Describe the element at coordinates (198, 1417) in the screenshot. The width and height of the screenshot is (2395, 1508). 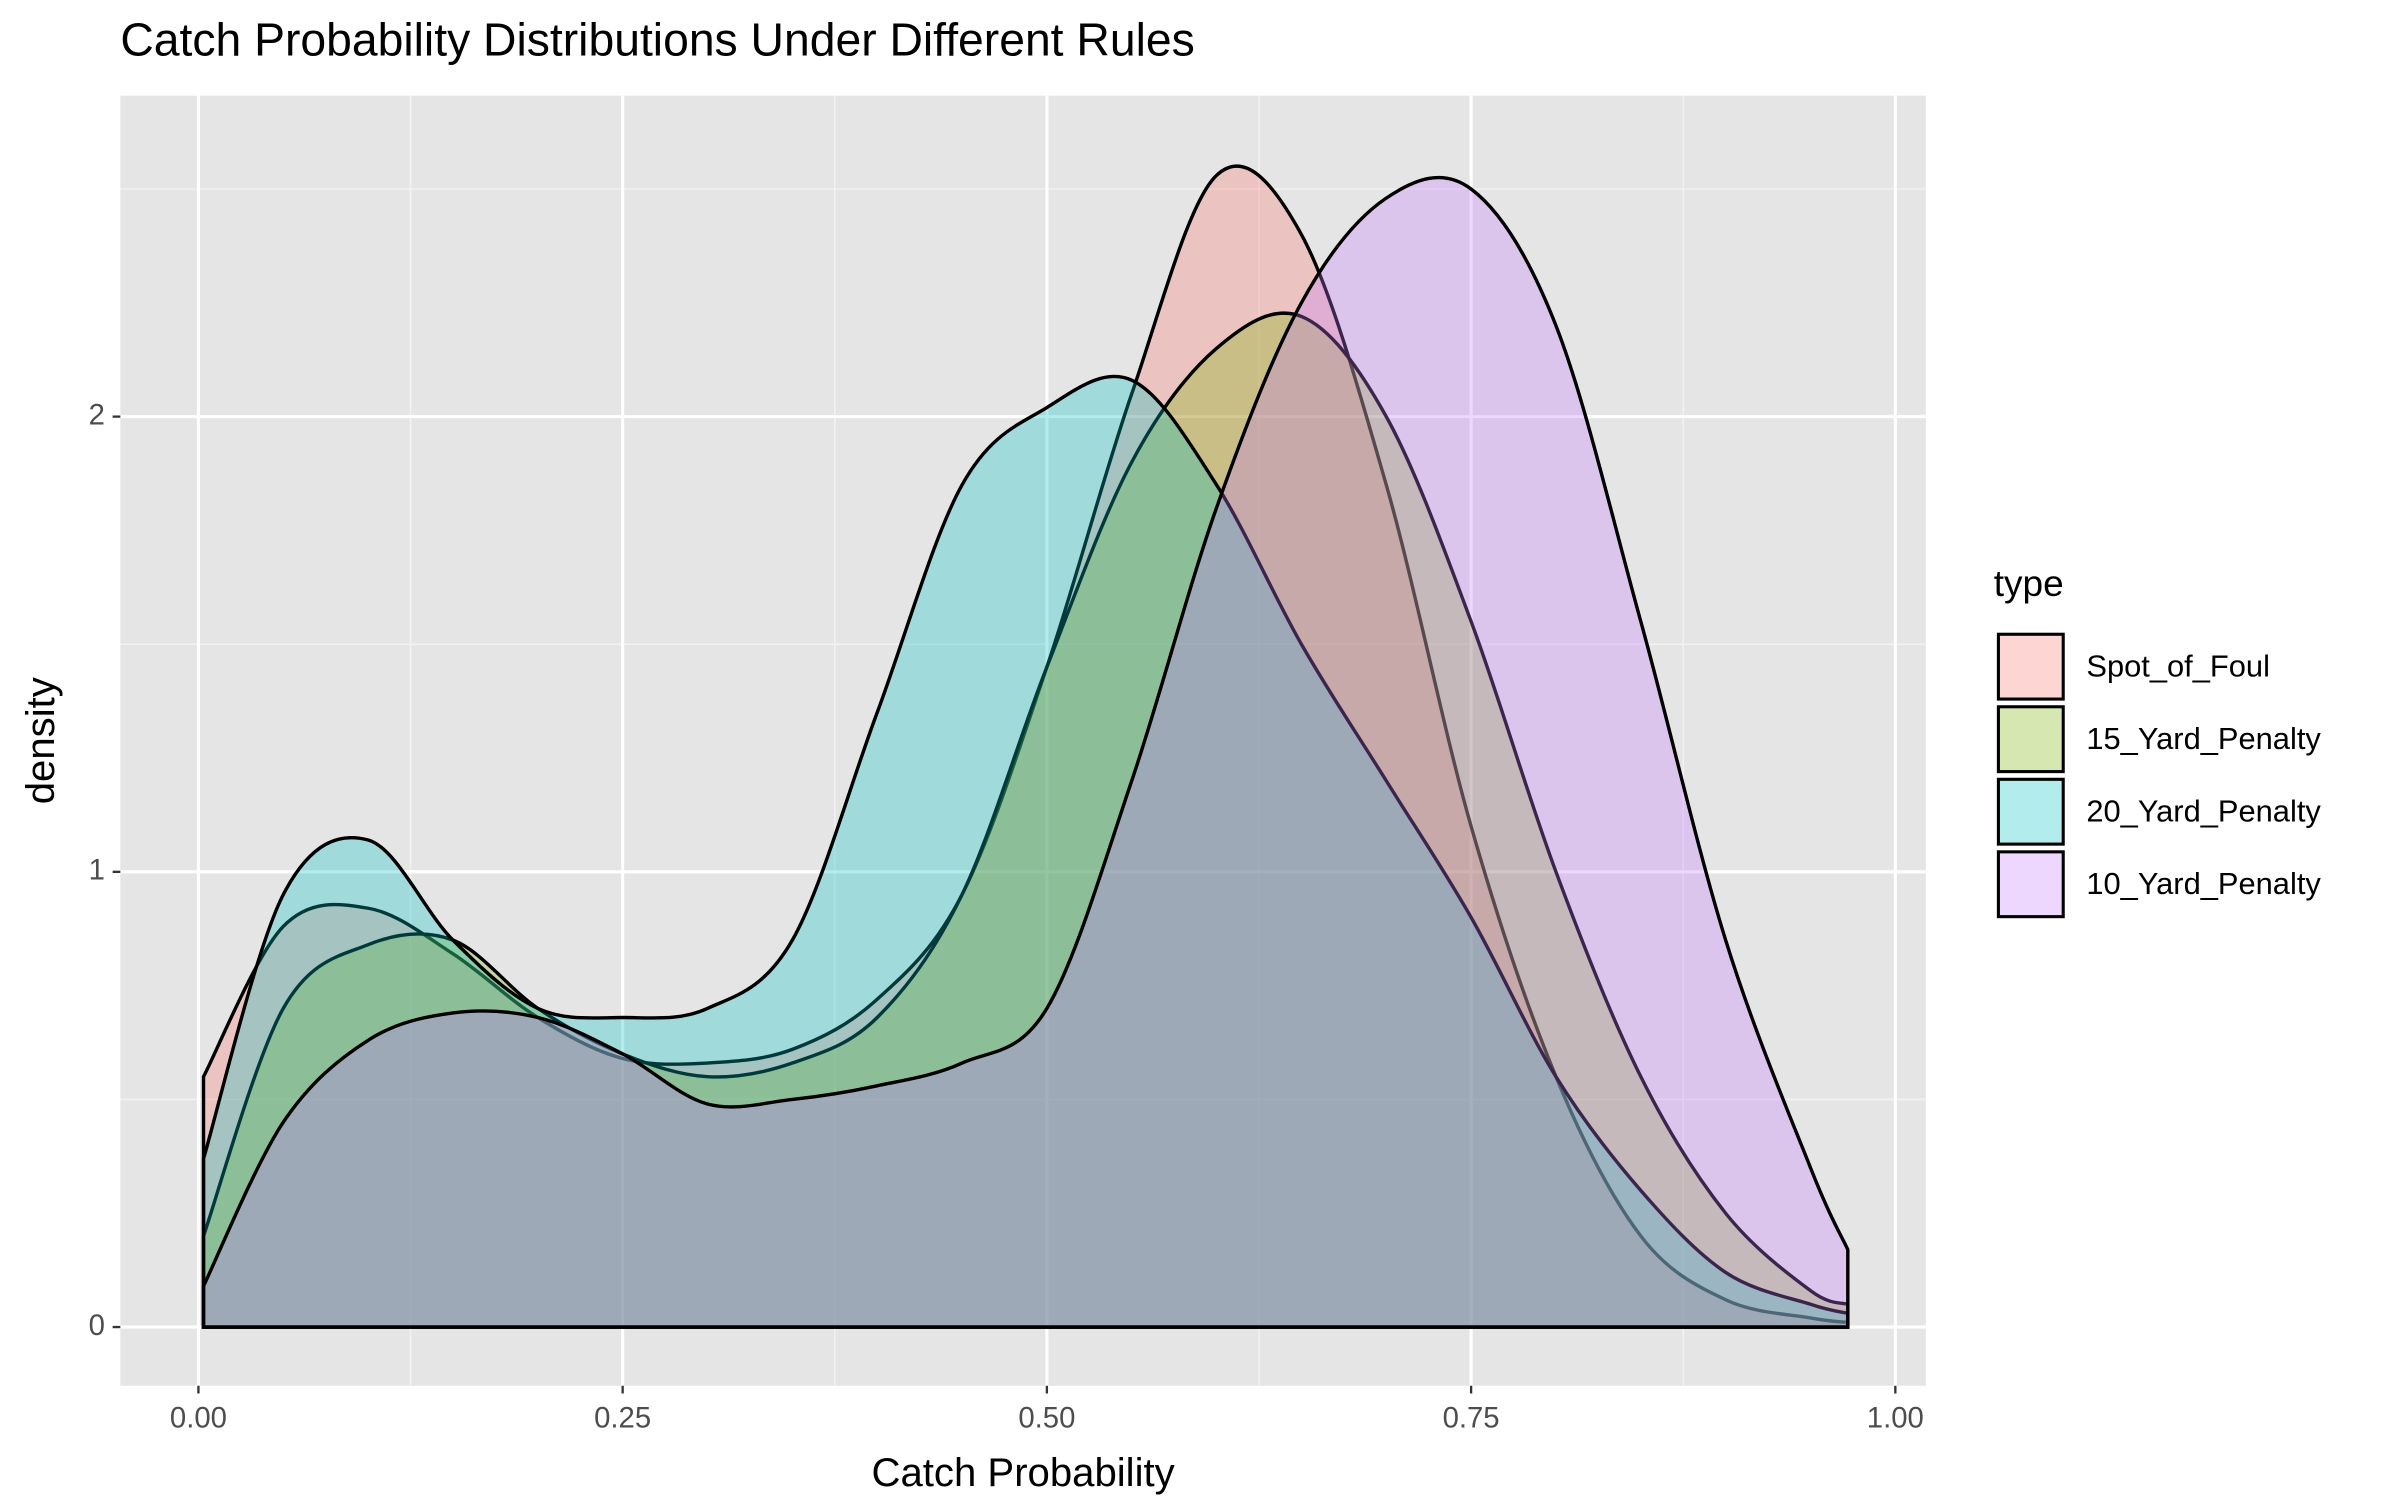
I see `x-tick-label: 0.00` at that location.